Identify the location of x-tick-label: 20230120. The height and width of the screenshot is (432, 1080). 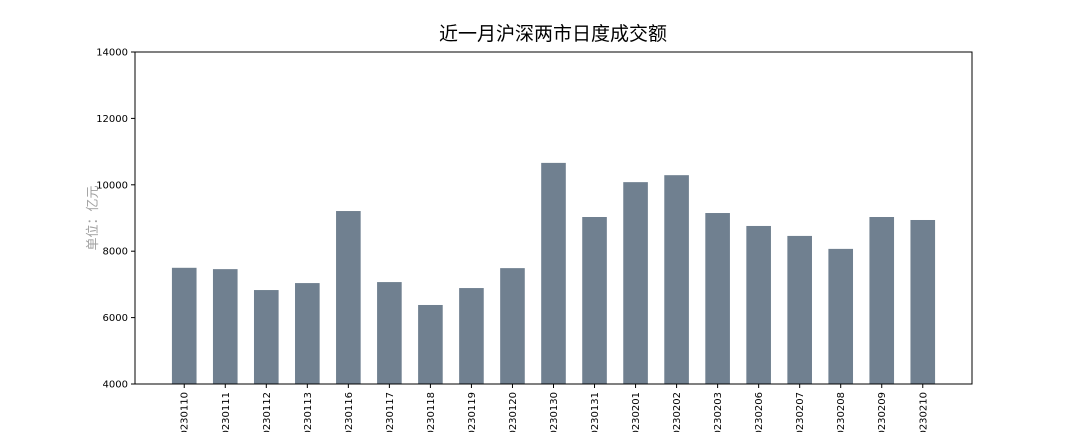
(513, 412).